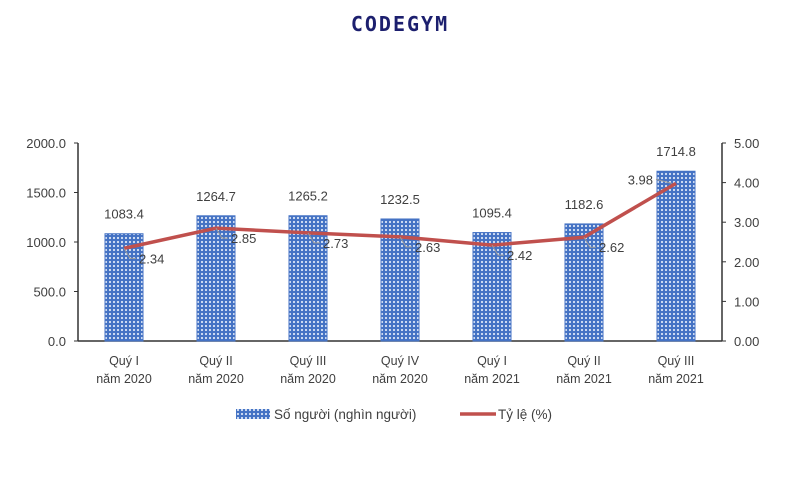 The width and height of the screenshot is (800, 500). I want to click on left-tick-label: 0.0, so click(57, 341).